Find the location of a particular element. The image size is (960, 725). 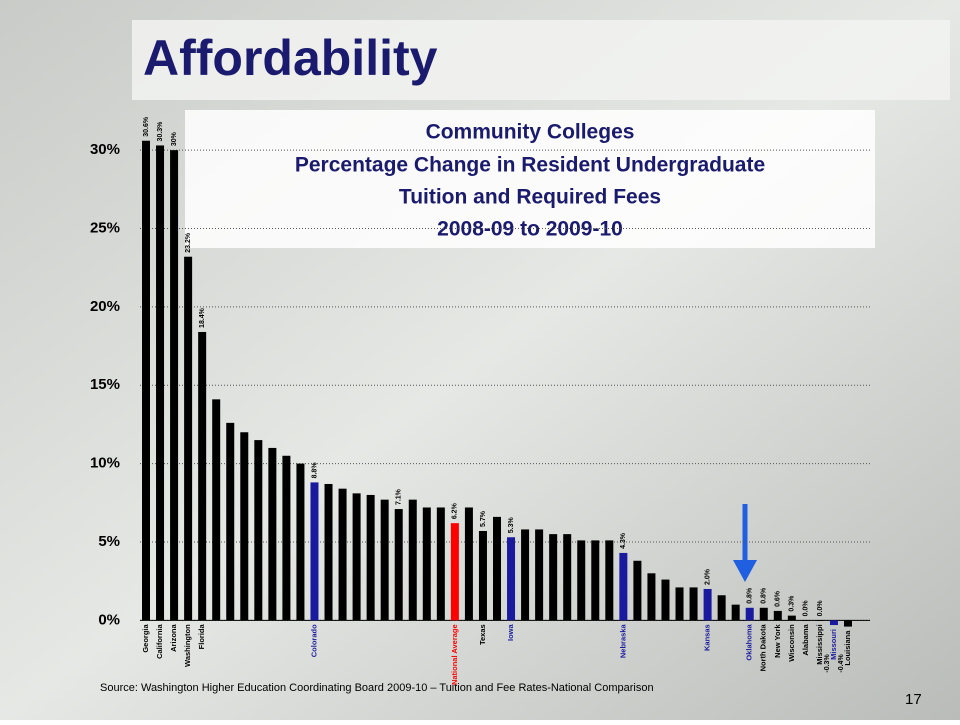

x-tick-label: New York is located at coordinates (777, 641).